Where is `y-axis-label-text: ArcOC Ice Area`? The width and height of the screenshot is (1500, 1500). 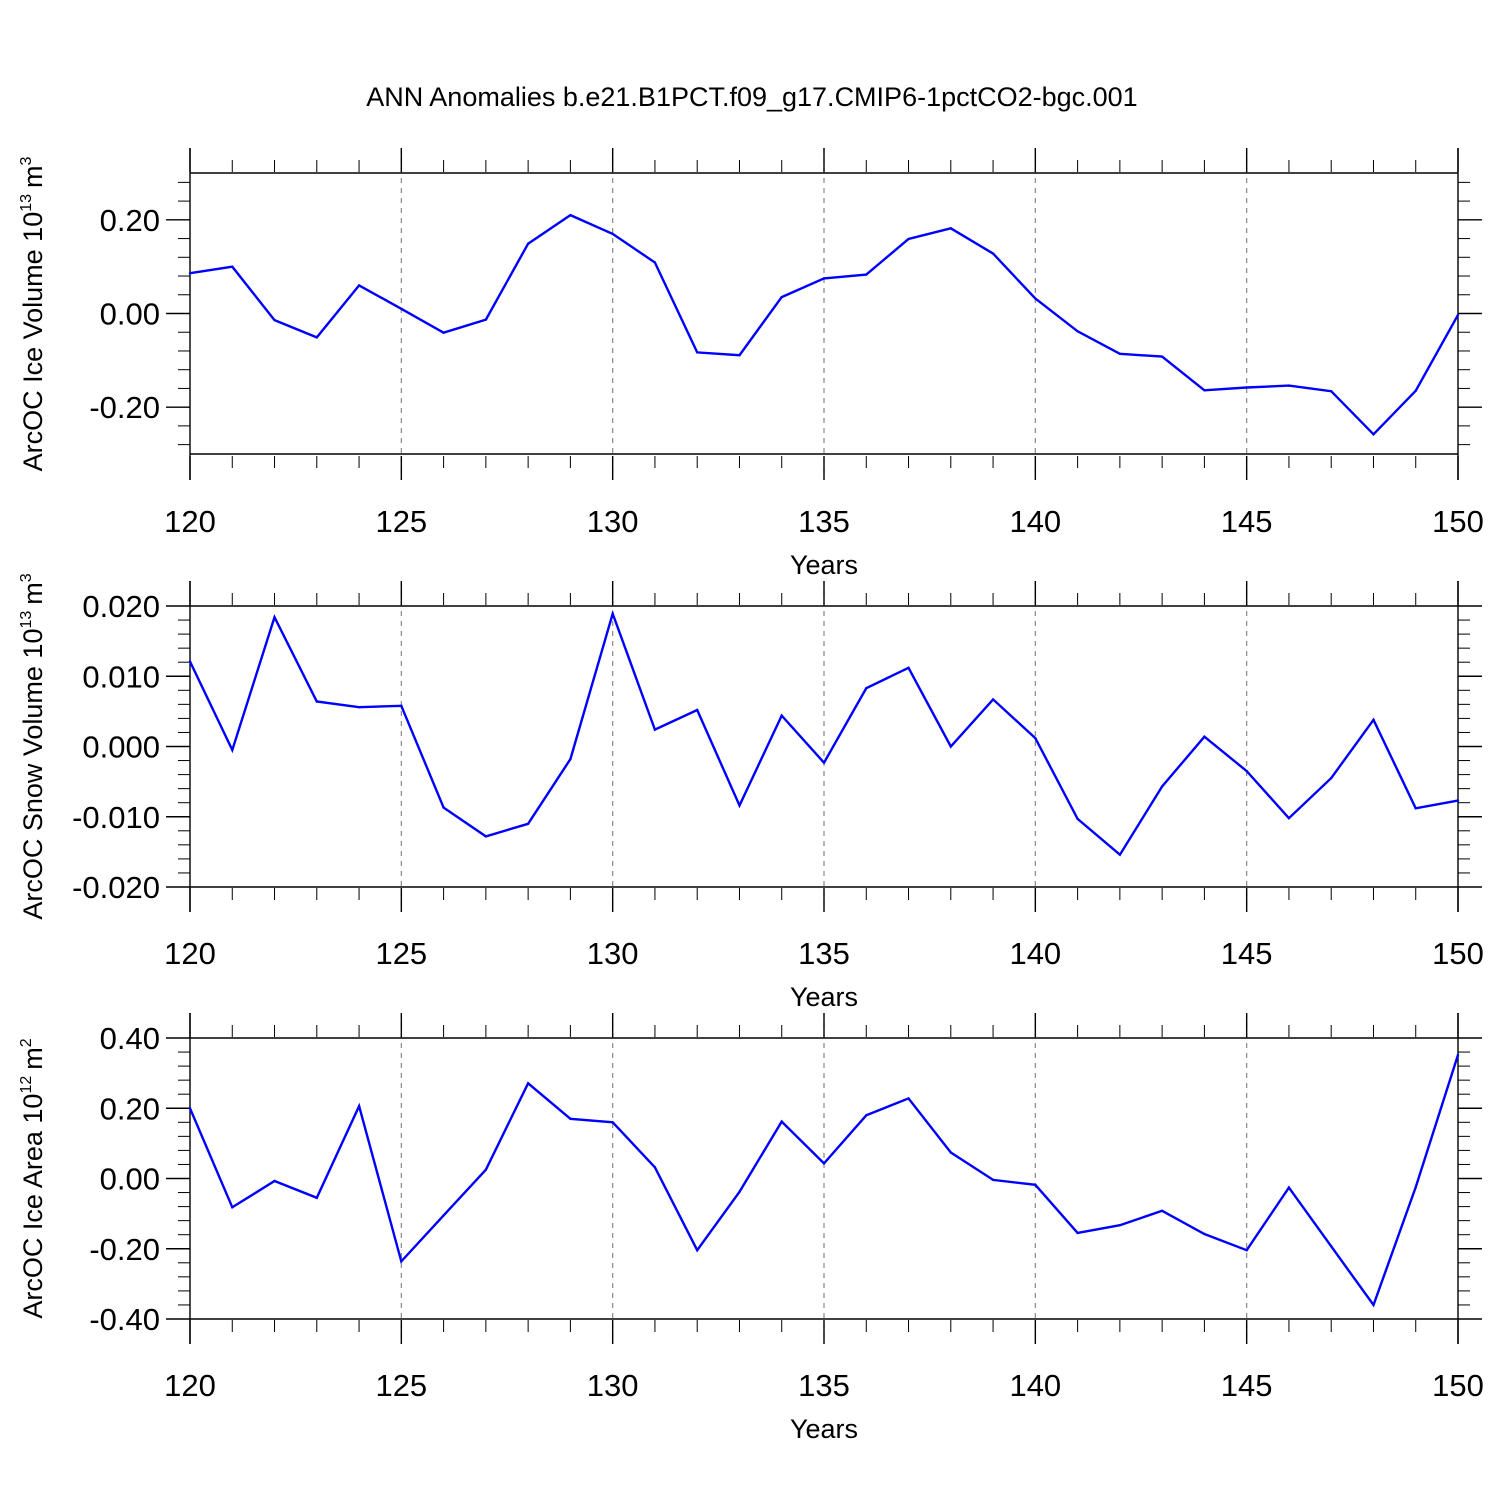
y-axis-label-text: ArcOC Ice Area is located at coordinates (33, 1221).